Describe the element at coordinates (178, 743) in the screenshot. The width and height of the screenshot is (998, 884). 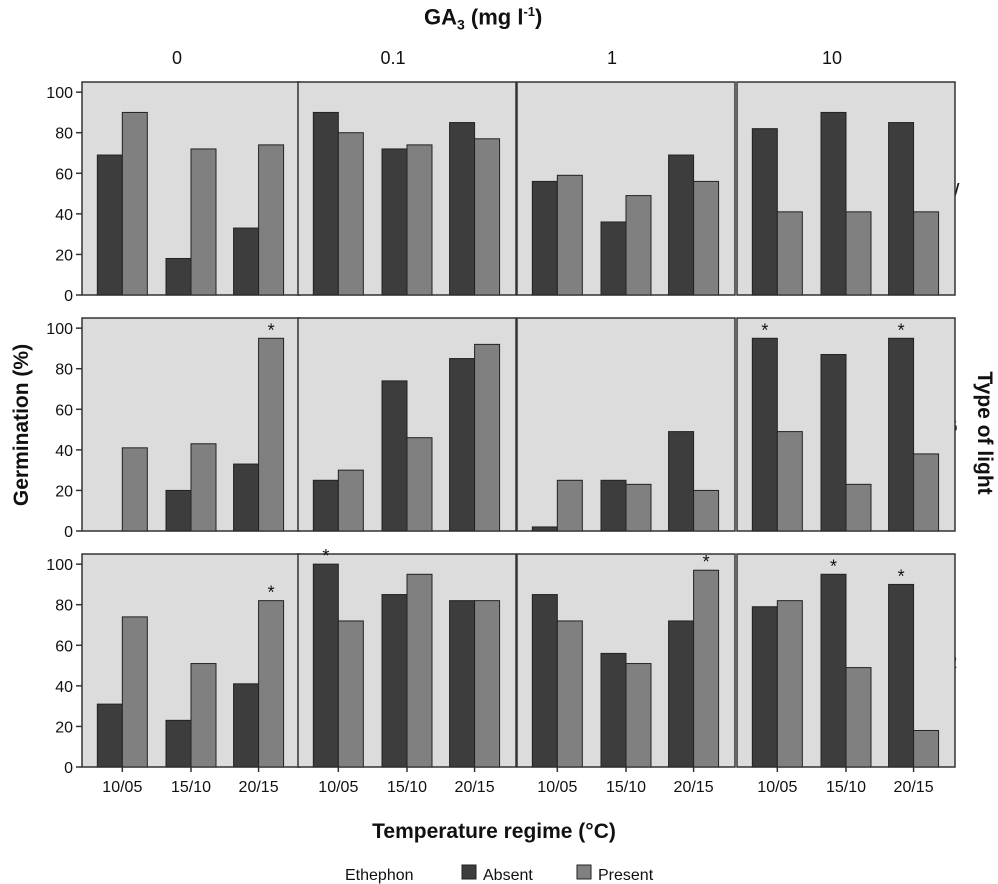
I see `bar-R-0-absent-15/10` at that location.